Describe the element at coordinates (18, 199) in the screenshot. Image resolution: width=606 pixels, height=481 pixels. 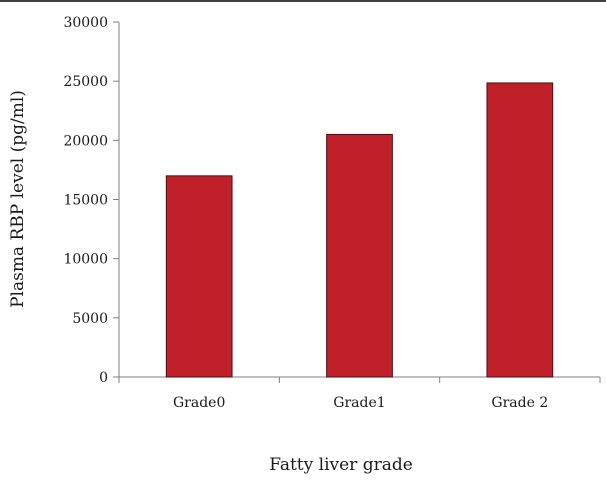
I see `y-axis-title: Plasma RBP level (pg/ml)` at that location.